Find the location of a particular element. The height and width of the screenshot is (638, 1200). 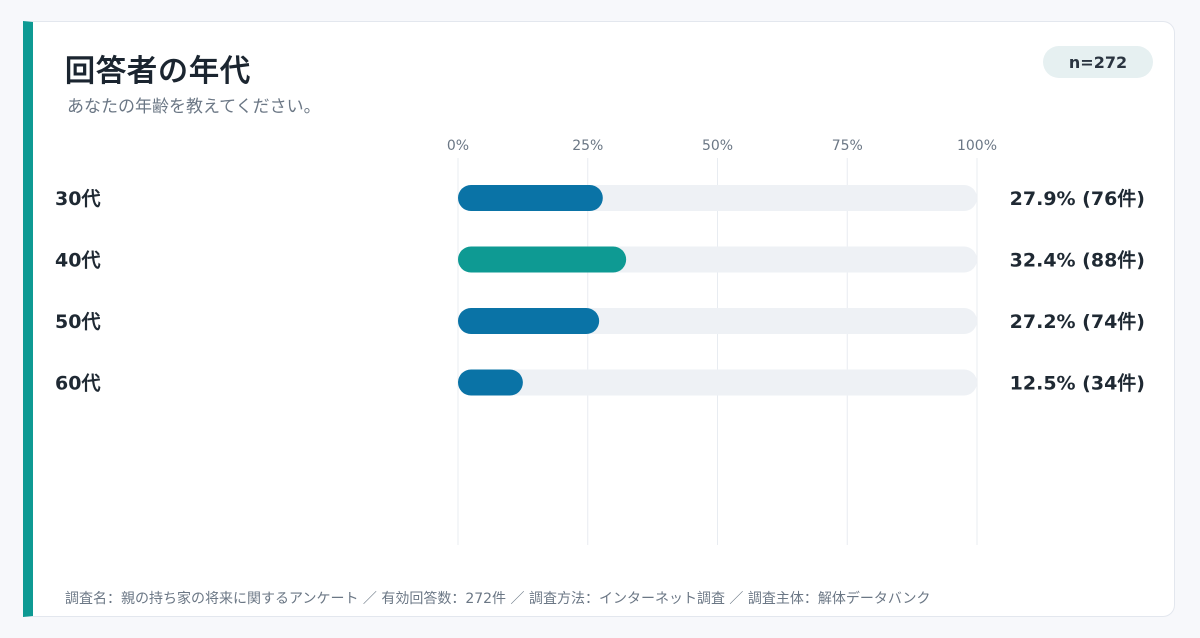

category-label: 60代 is located at coordinates (77, 384).